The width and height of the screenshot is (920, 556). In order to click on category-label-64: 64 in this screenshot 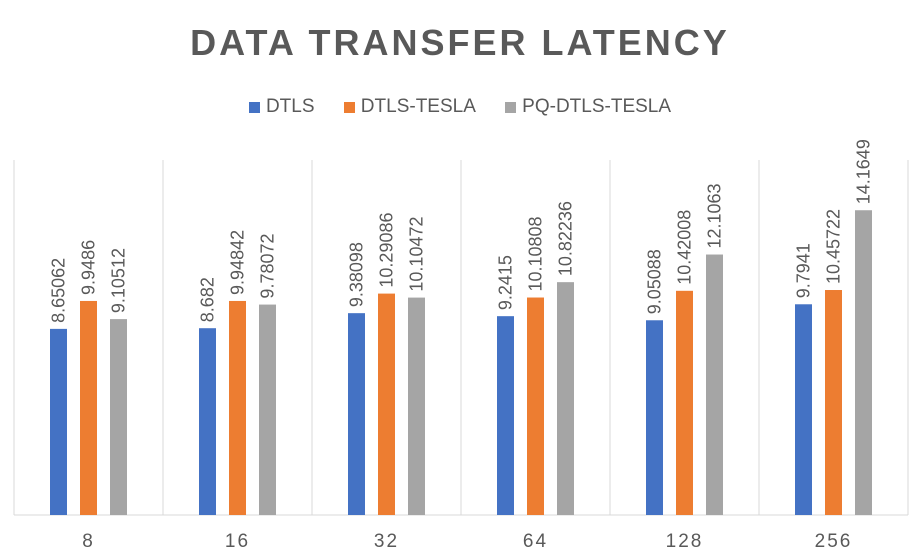, I will do `click(535, 541)`.